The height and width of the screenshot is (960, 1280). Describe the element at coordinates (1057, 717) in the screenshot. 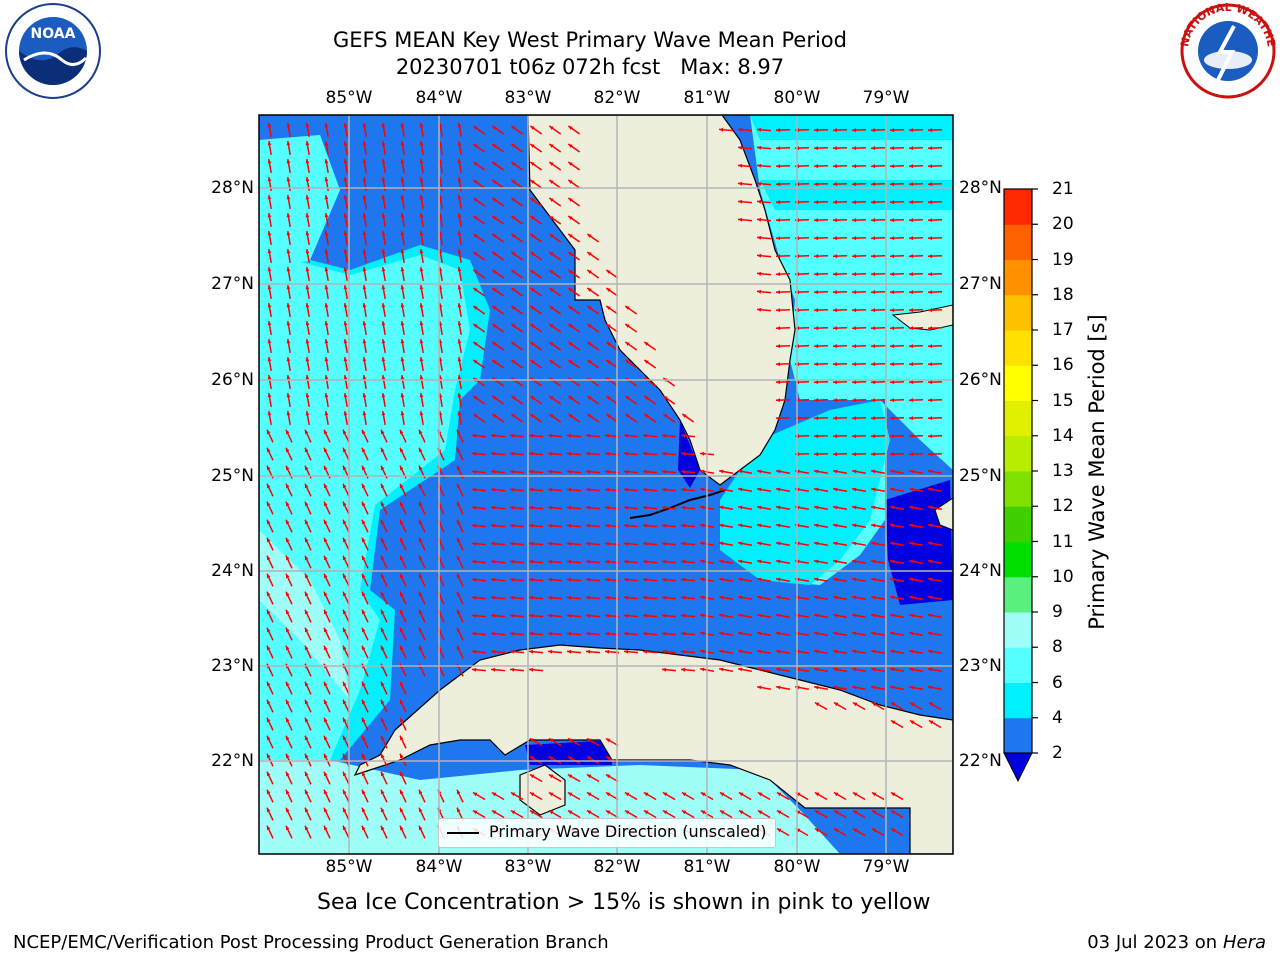

I see `colorbar-label-4: 4` at that location.